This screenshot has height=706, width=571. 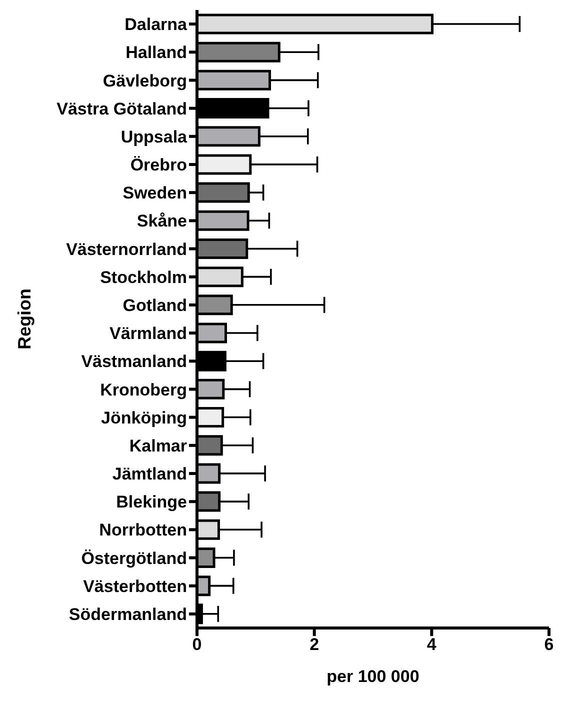 What do you see at coordinates (549, 644) in the screenshot?
I see `x-tick-label: 6` at bounding box center [549, 644].